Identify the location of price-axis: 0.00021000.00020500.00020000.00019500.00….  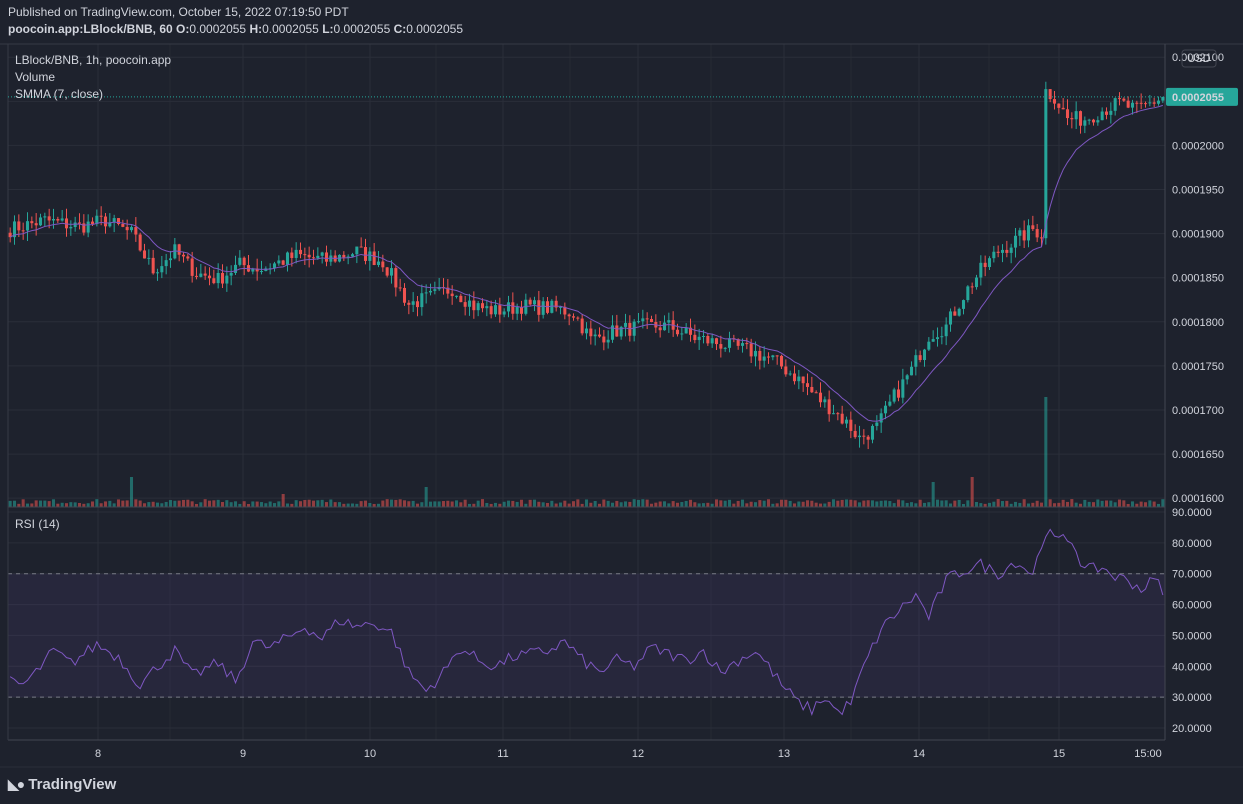
(1198, 278).